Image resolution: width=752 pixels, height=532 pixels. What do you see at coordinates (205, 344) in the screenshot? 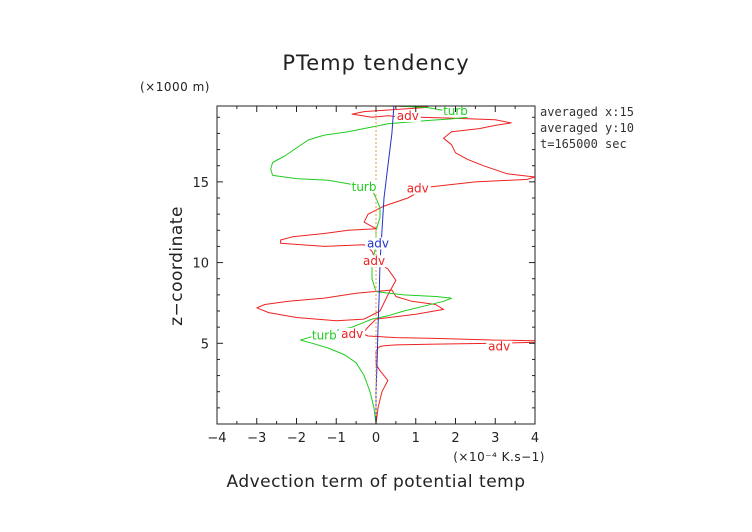
I see `y-tick-label: 5` at bounding box center [205, 344].